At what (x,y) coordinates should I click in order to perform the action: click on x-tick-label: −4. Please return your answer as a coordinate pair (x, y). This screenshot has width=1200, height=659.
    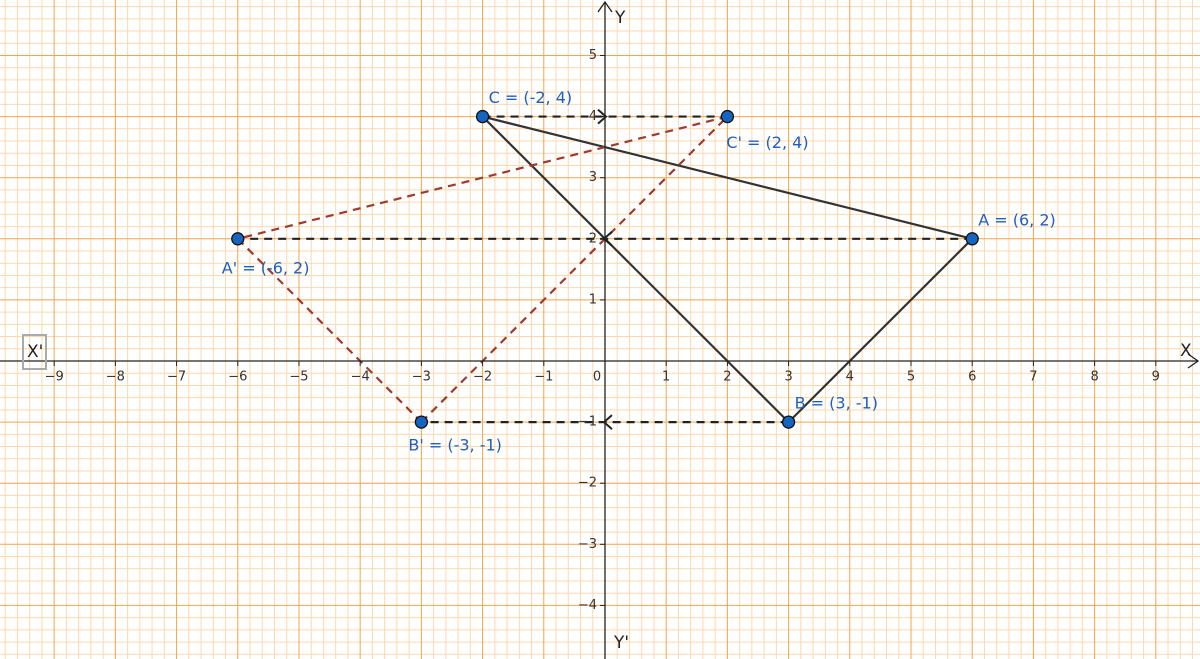
    Looking at the image, I should click on (360, 376).